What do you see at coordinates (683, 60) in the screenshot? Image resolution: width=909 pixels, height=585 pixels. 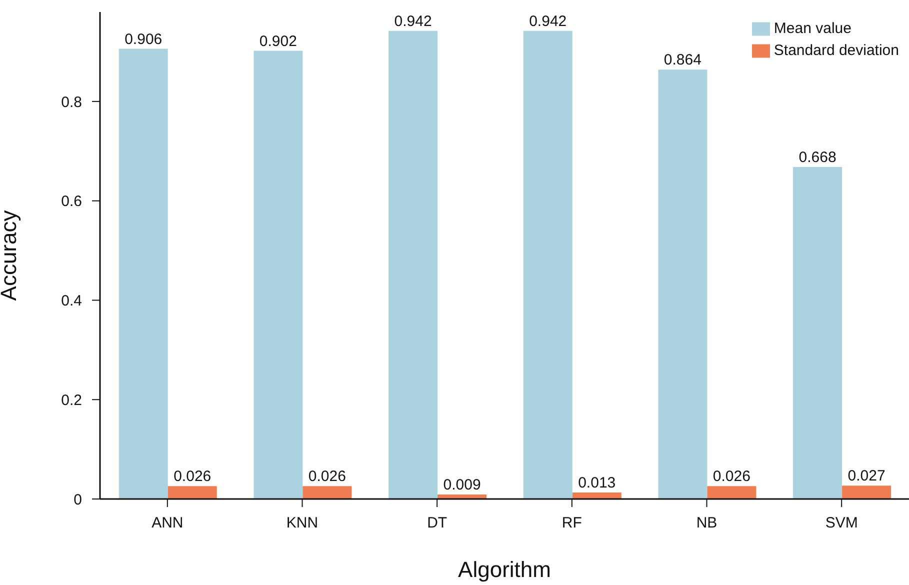 I see `data-label: 0.864` at bounding box center [683, 60].